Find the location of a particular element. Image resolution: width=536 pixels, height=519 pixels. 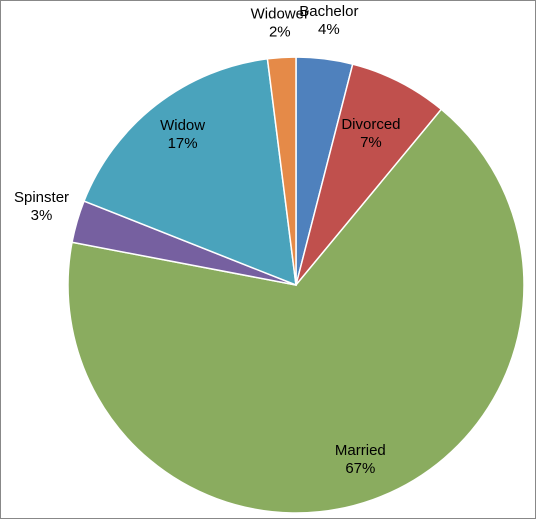

slice-label: Married 67% is located at coordinates (360, 459).